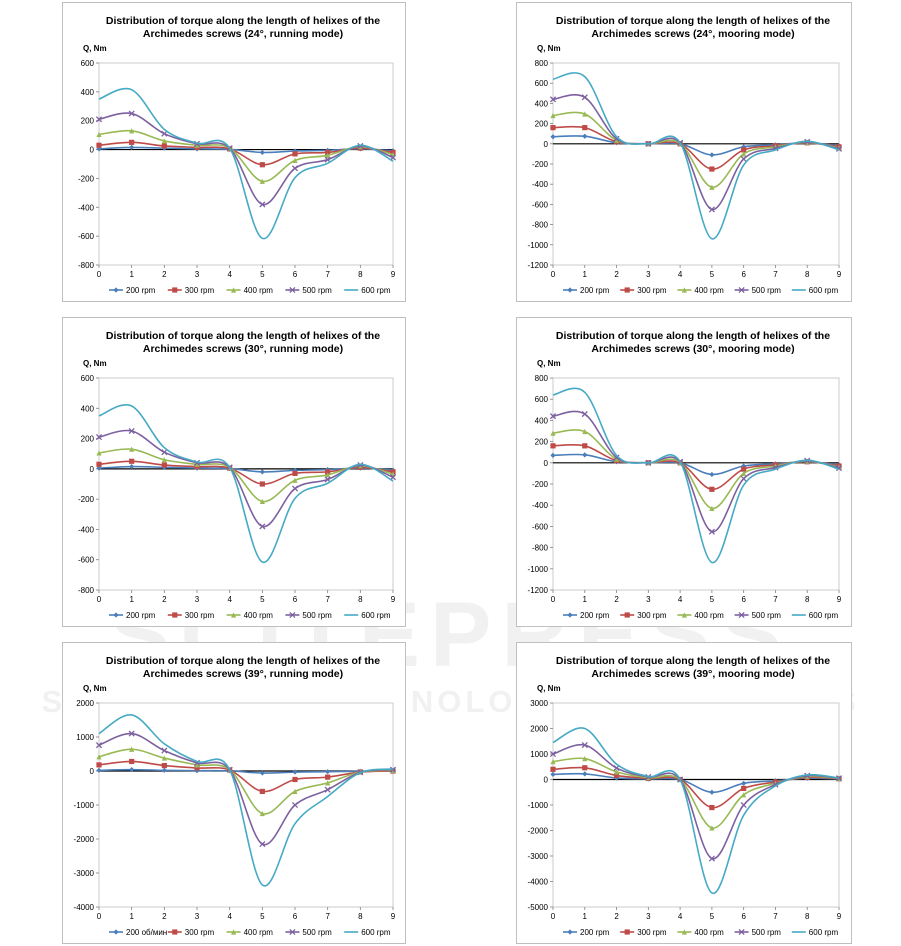 The width and height of the screenshot is (901, 946). What do you see at coordinates (538, 569) in the screenshot?
I see `y-tick-label: -1000` at bounding box center [538, 569].